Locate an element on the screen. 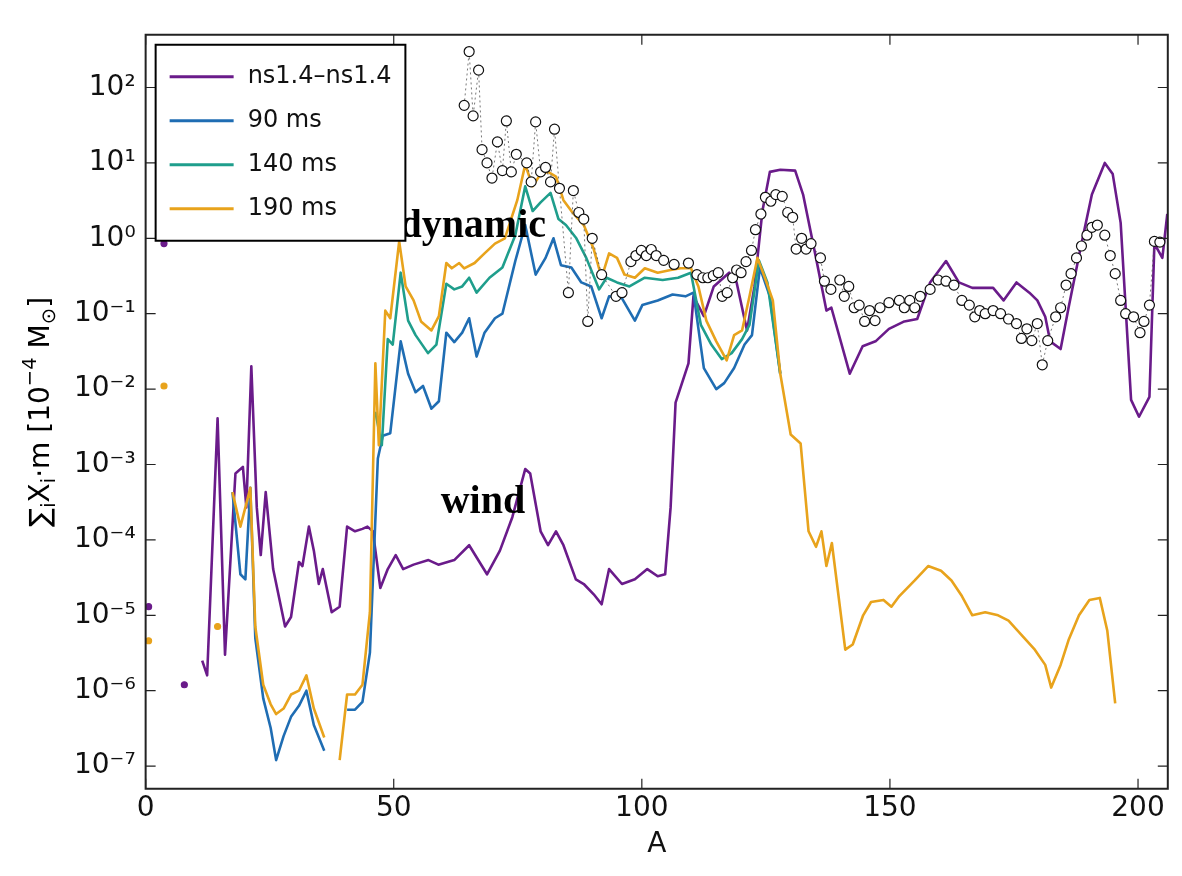  legend-label: 190 ms is located at coordinates (292, 207).